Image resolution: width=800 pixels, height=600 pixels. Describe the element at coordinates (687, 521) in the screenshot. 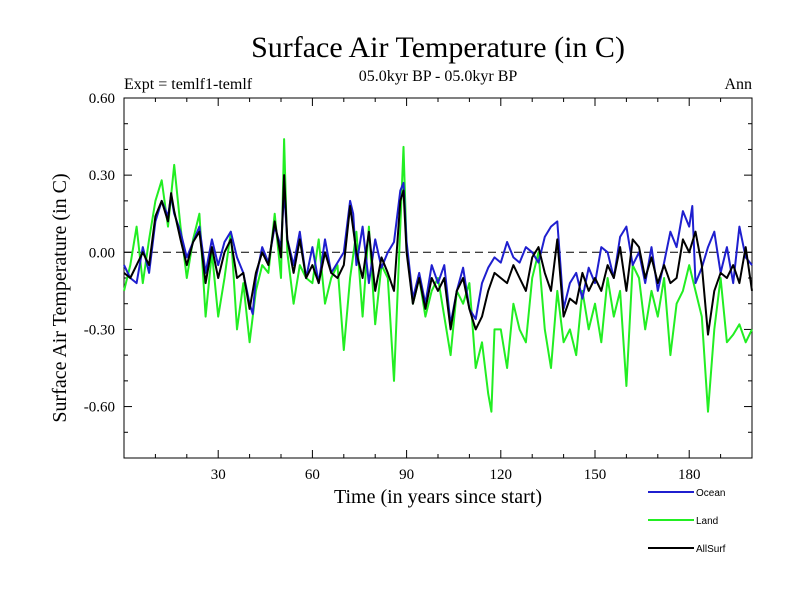

I see `legend: Ocean Land AllSurf` at that location.